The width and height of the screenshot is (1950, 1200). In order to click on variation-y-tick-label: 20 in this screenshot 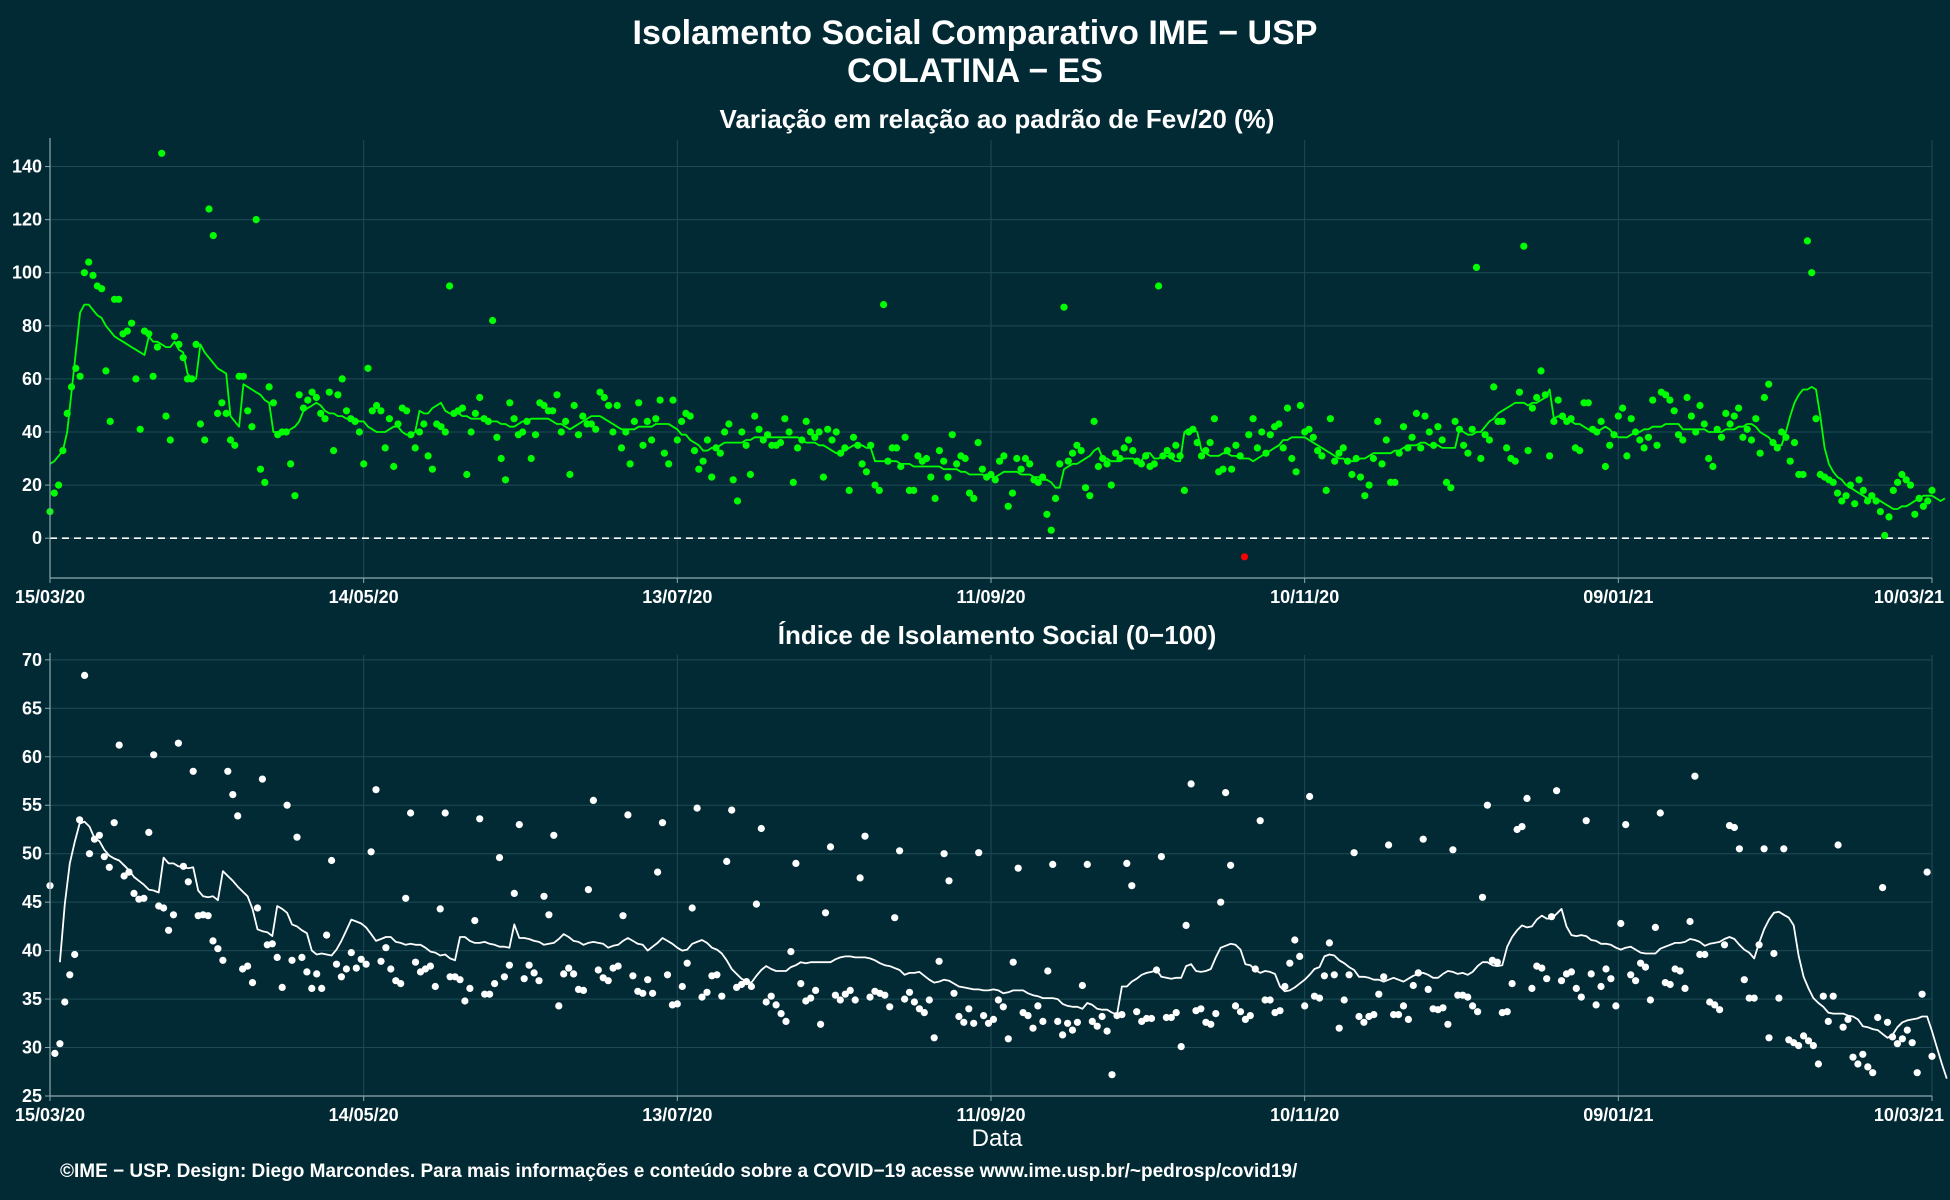, I will do `click(32, 485)`.